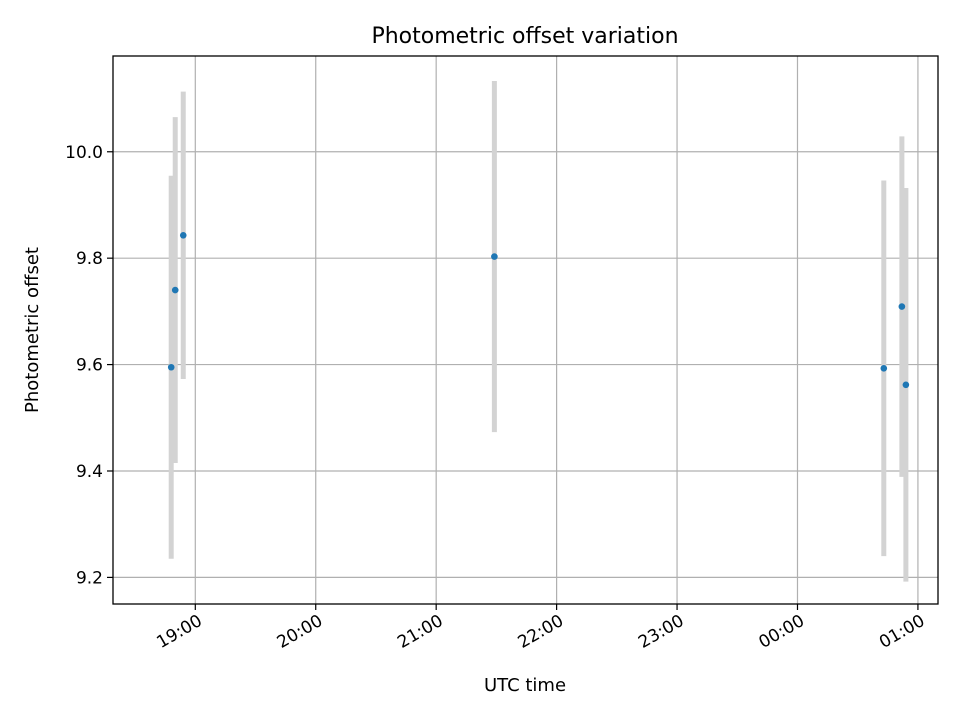 The width and height of the screenshot is (960, 720). What do you see at coordinates (32, 330) in the screenshot?
I see `y-axis-label: Photometric offset` at bounding box center [32, 330].